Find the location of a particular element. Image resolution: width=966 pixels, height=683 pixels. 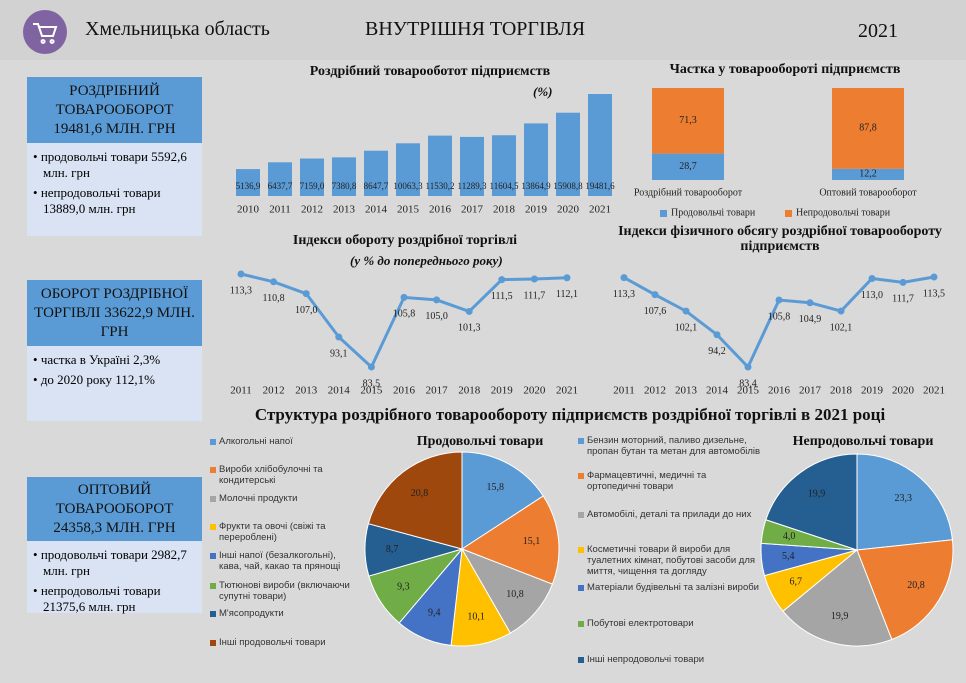

x-tick-label: 2011 is located at coordinates (241, 391).